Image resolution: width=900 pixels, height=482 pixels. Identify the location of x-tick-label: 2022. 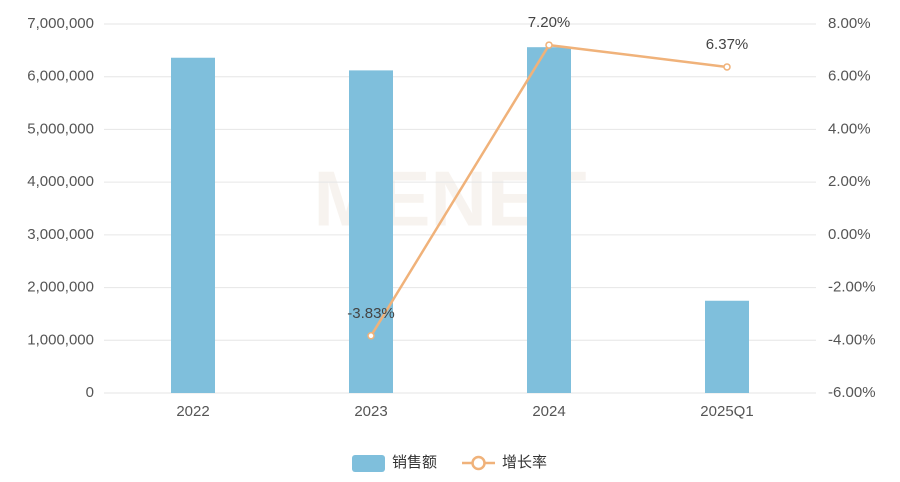
(192, 411).